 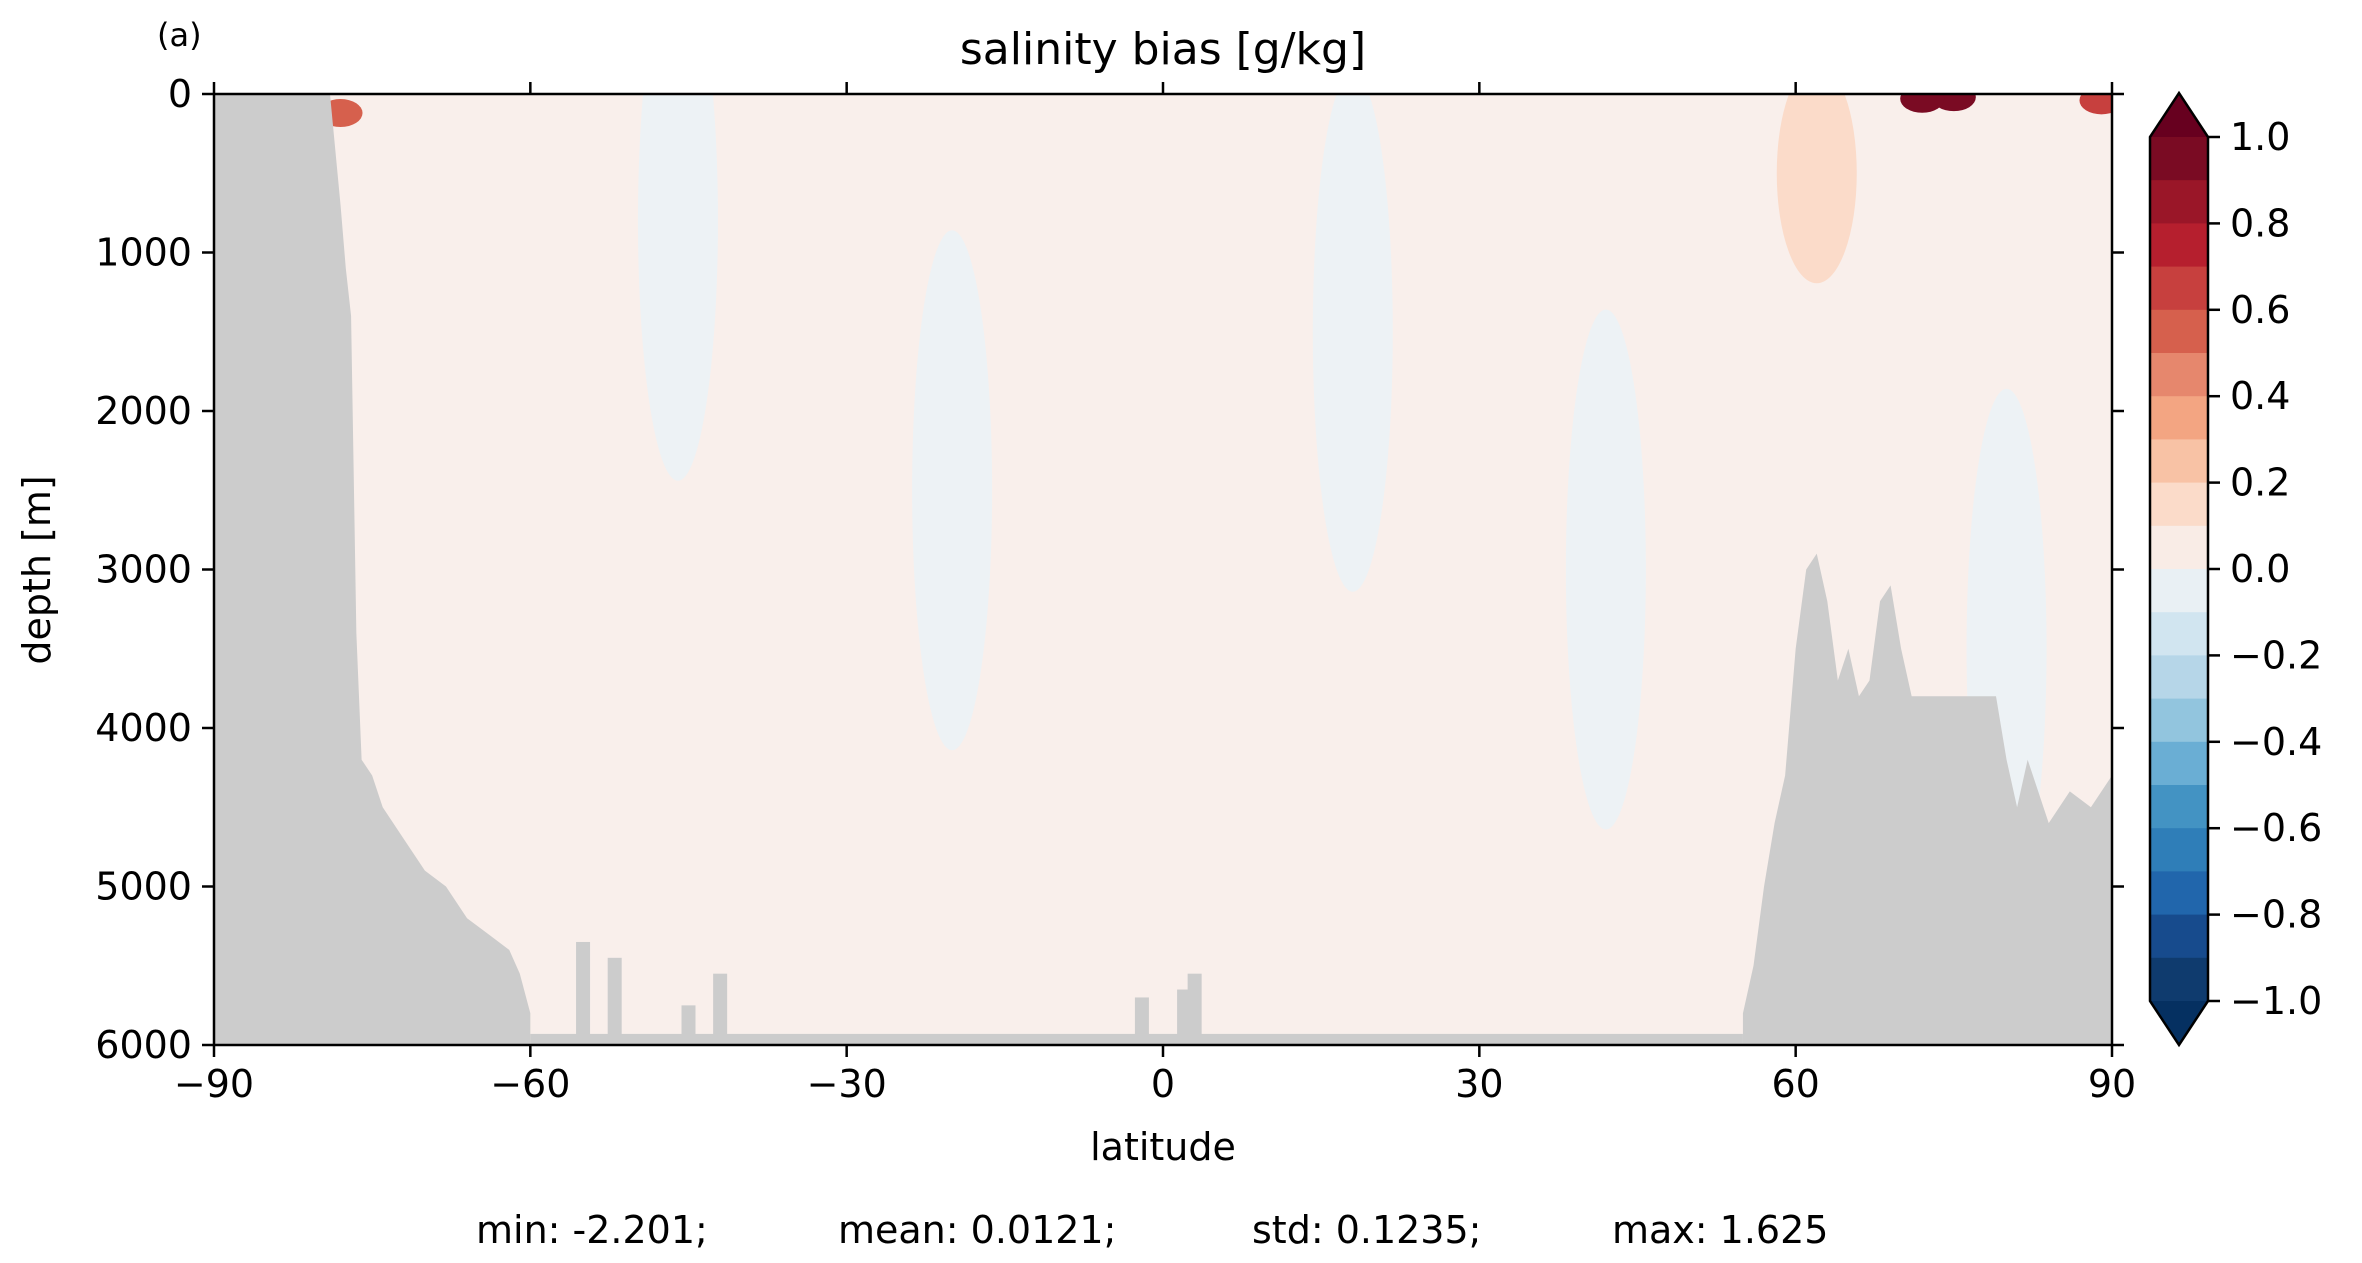 What do you see at coordinates (977, 1230) in the screenshot?
I see `stat-mean: mean: 0.0121;` at bounding box center [977, 1230].